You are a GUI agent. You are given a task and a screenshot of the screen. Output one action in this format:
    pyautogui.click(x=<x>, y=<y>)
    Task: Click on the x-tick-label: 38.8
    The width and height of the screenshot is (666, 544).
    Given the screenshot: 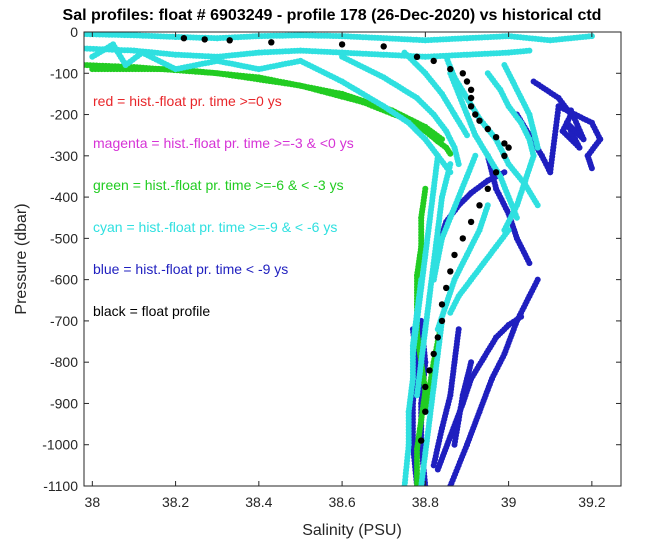 What is the action you would take?
    pyautogui.click(x=425, y=502)
    